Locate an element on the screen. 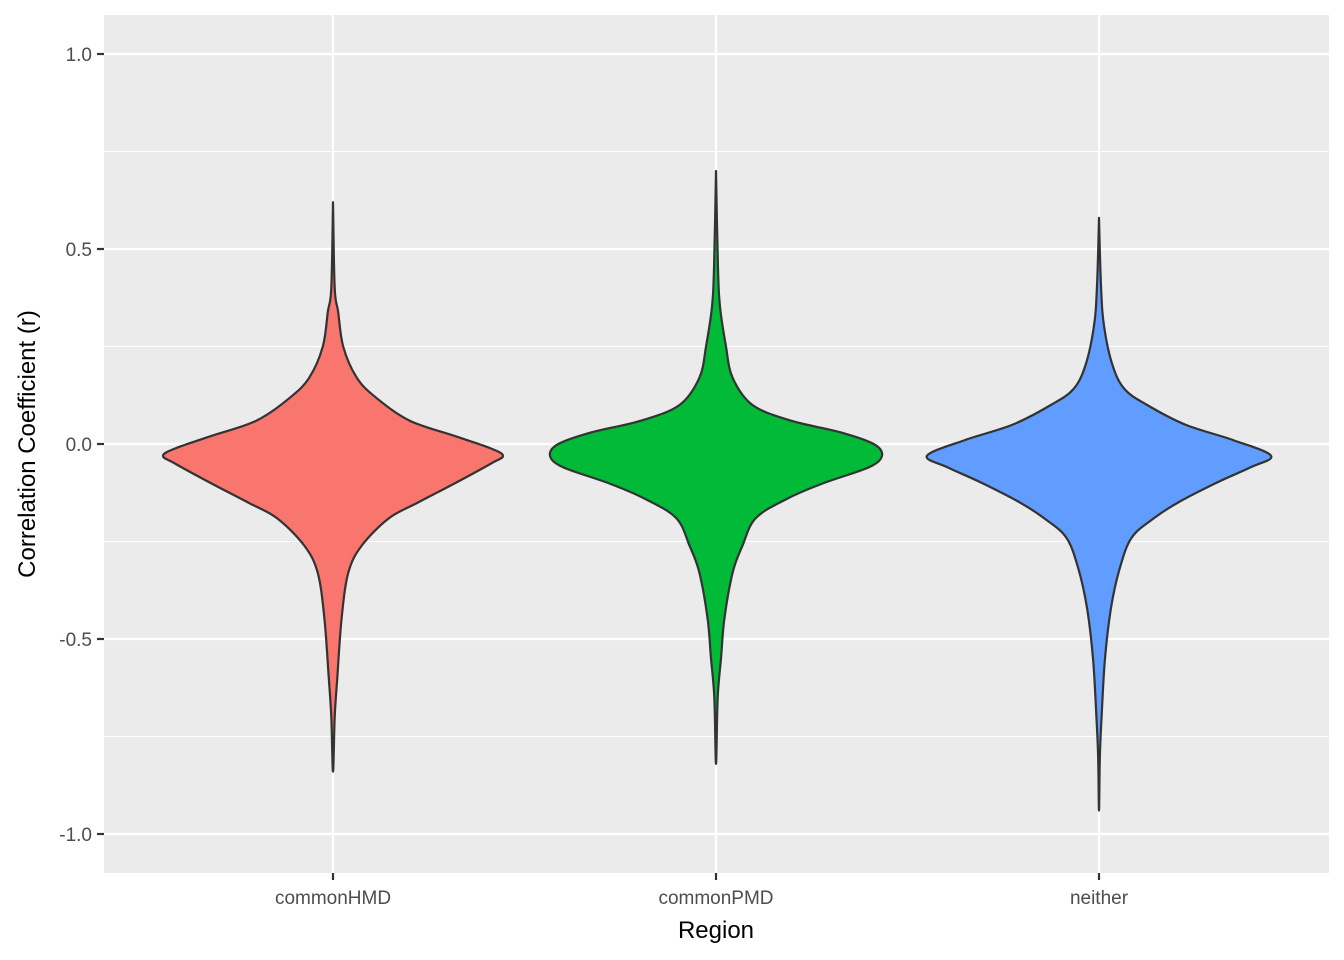  y-tick-label: -1.0 is located at coordinates (75, 835).